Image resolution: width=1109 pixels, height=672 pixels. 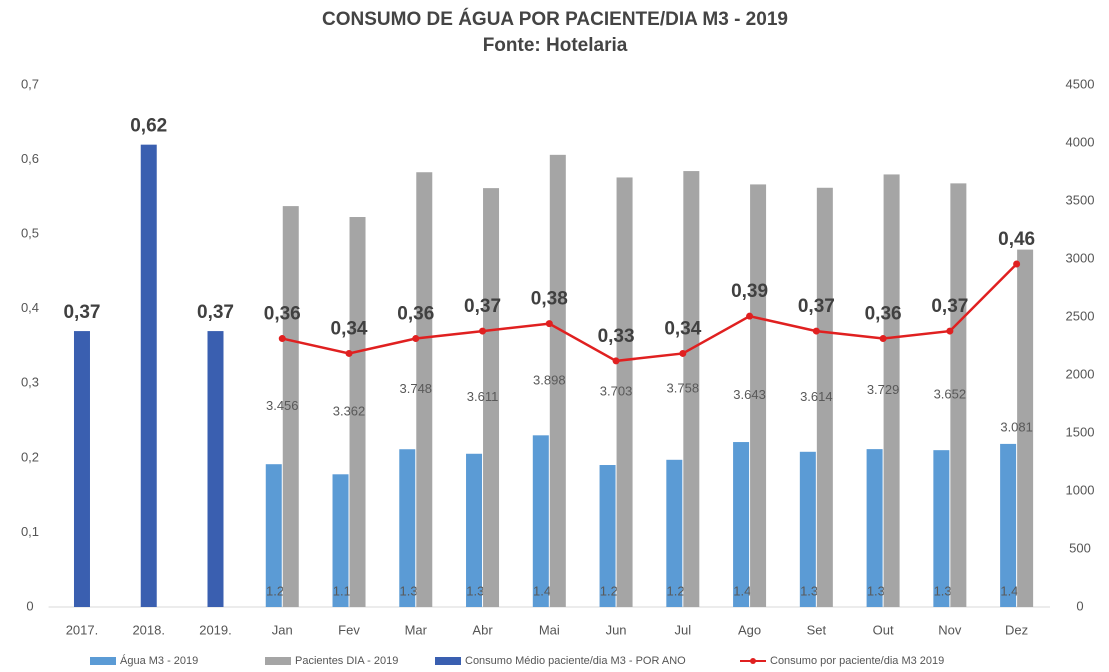 What do you see at coordinates (575, 661) in the screenshot?
I see `legend-label: Consumo Médio paciente/dia M3 - POR ANO` at bounding box center [575, 661].